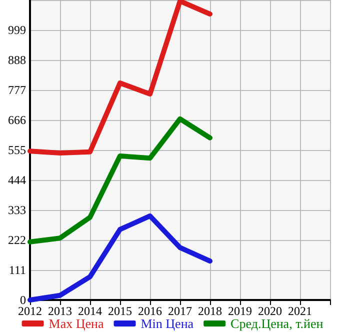  Describe the element at coordinates (150, 311) in the screenshot. I see `x-tick-label: 2016` at that location.